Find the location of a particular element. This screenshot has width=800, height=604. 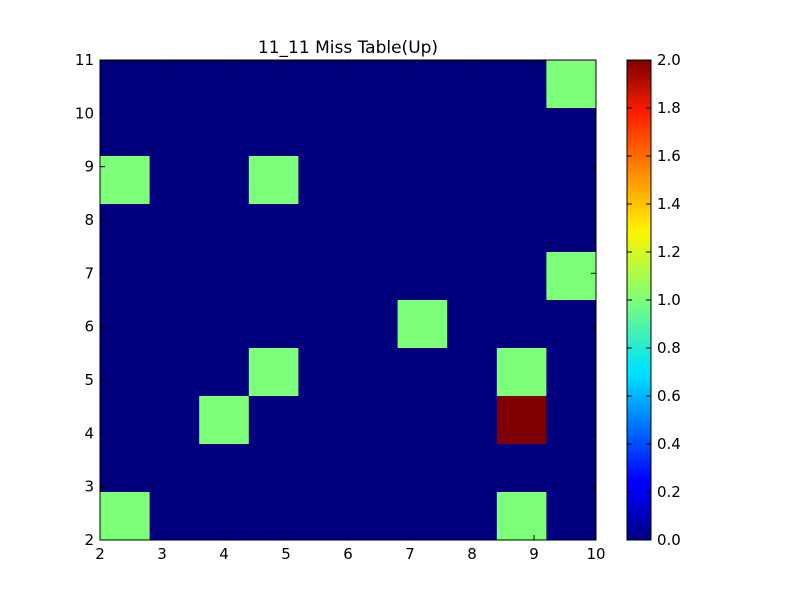

colorbar-tick-label: 0.8 is located at coordinates (669, 348).